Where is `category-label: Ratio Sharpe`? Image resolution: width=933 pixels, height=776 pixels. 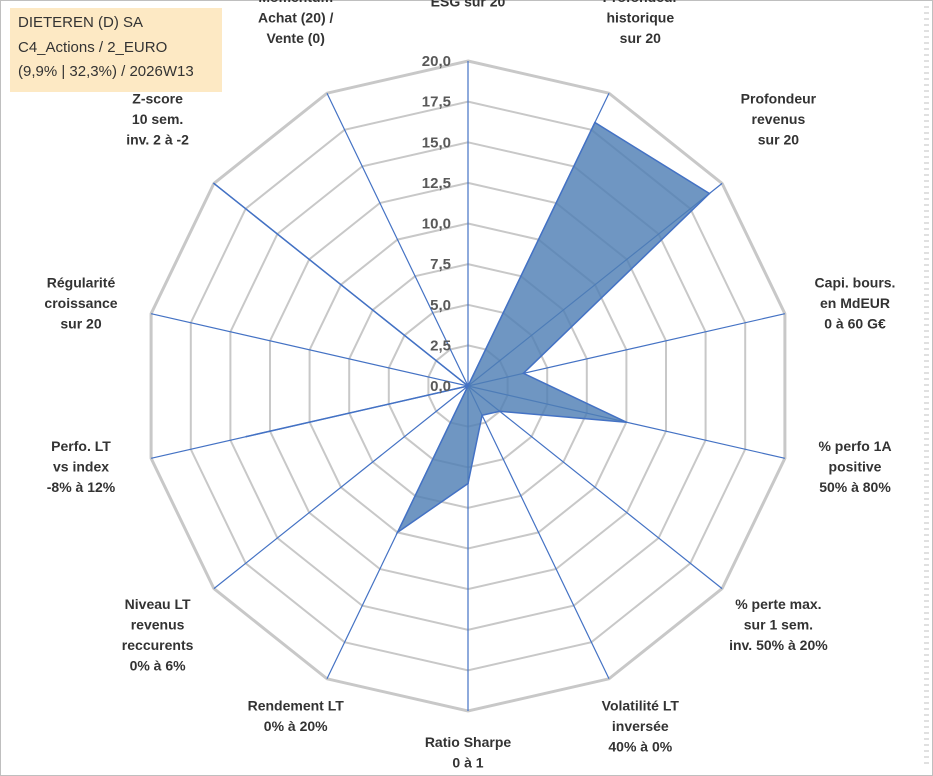 category-label: Ratio Sharpe is located at coordinates (468, 742).